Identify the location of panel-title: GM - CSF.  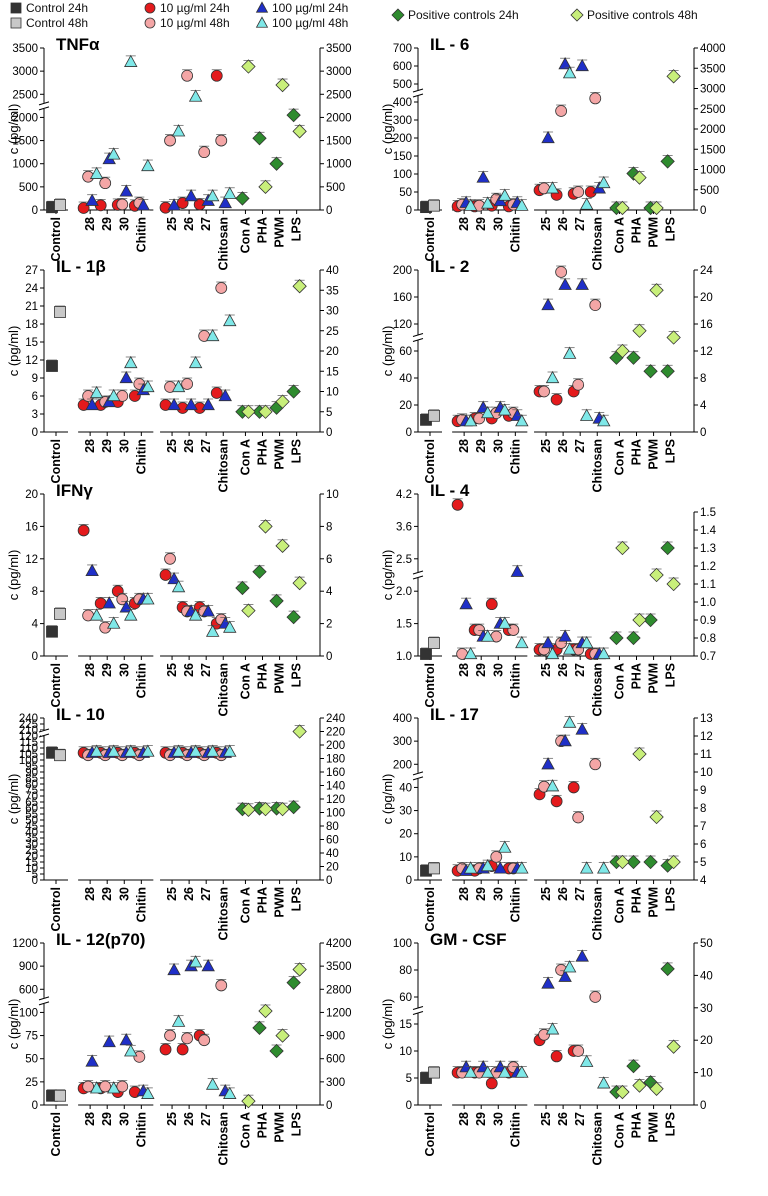
(468, 939).